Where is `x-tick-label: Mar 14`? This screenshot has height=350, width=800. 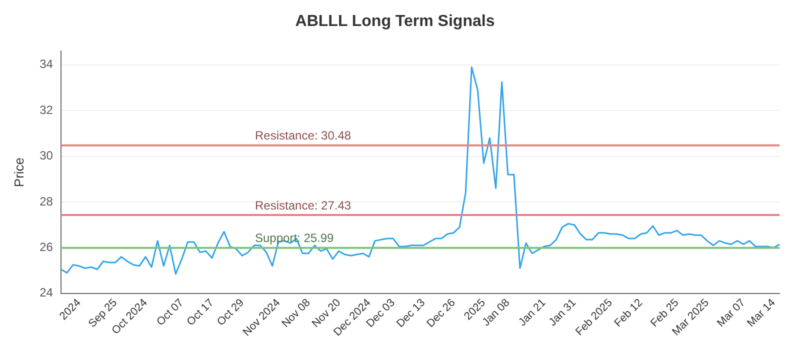
x-tick-label: Mar 14 is located at coordinates (761, 313).